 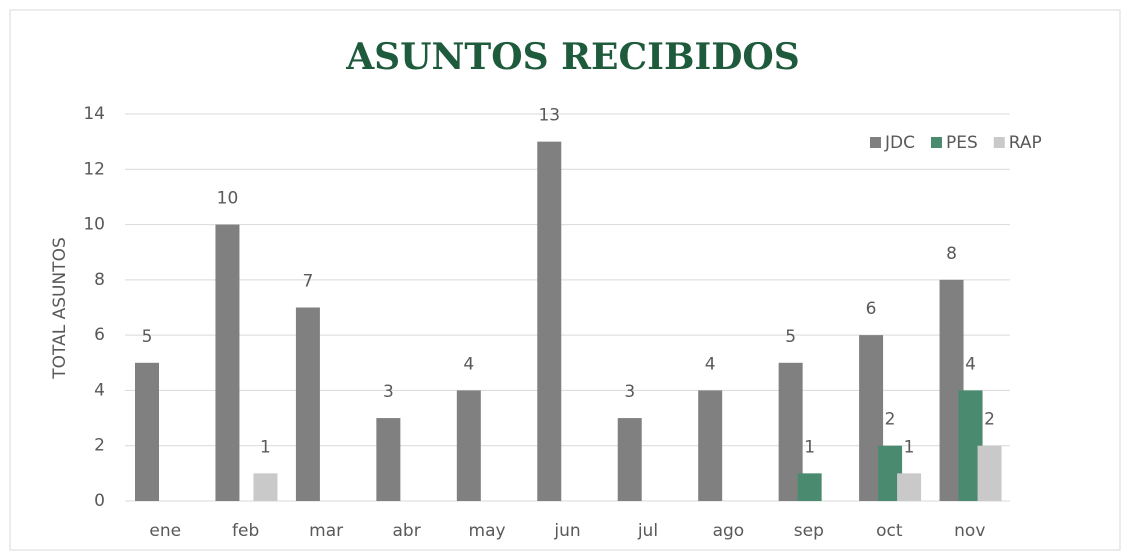 I want to click on x-tick-label: abr, so click(x=406, y=531).